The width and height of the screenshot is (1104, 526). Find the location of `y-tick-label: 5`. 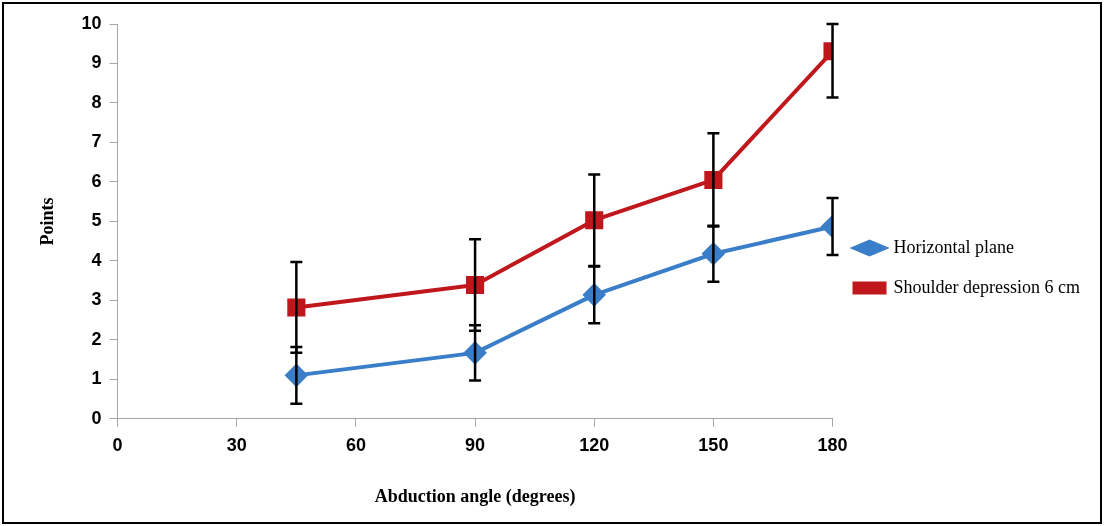

y-tick-label: 5 is located at coordinates (96, 220).